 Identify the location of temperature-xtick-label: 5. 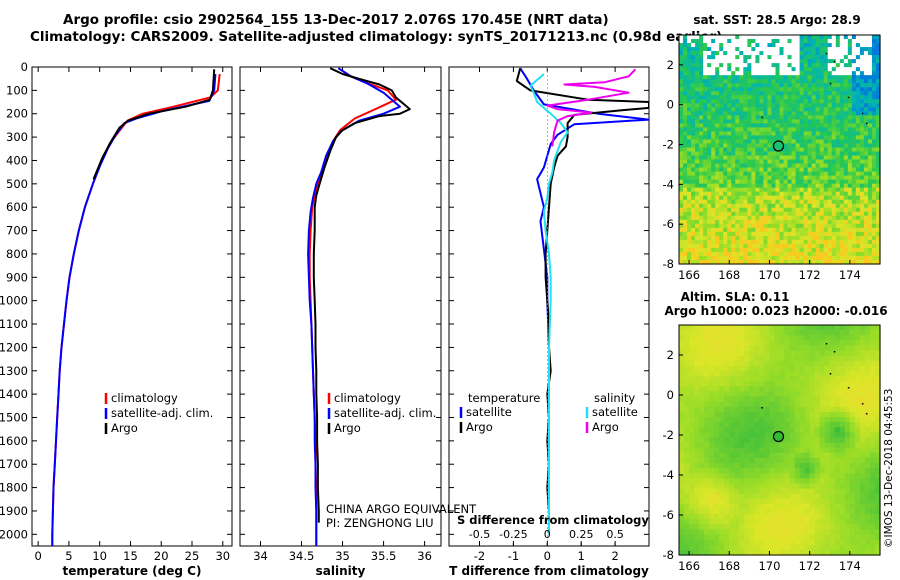
(68, 556).